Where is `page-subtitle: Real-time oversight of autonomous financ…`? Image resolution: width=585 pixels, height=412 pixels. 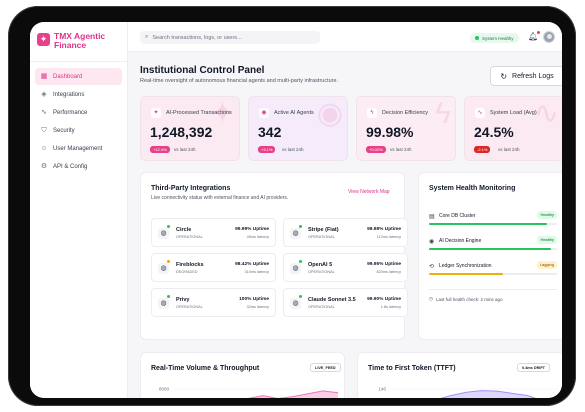
page-subtitle: Real-time oversight of autonomous financ… is located at coordinates (239, 81).